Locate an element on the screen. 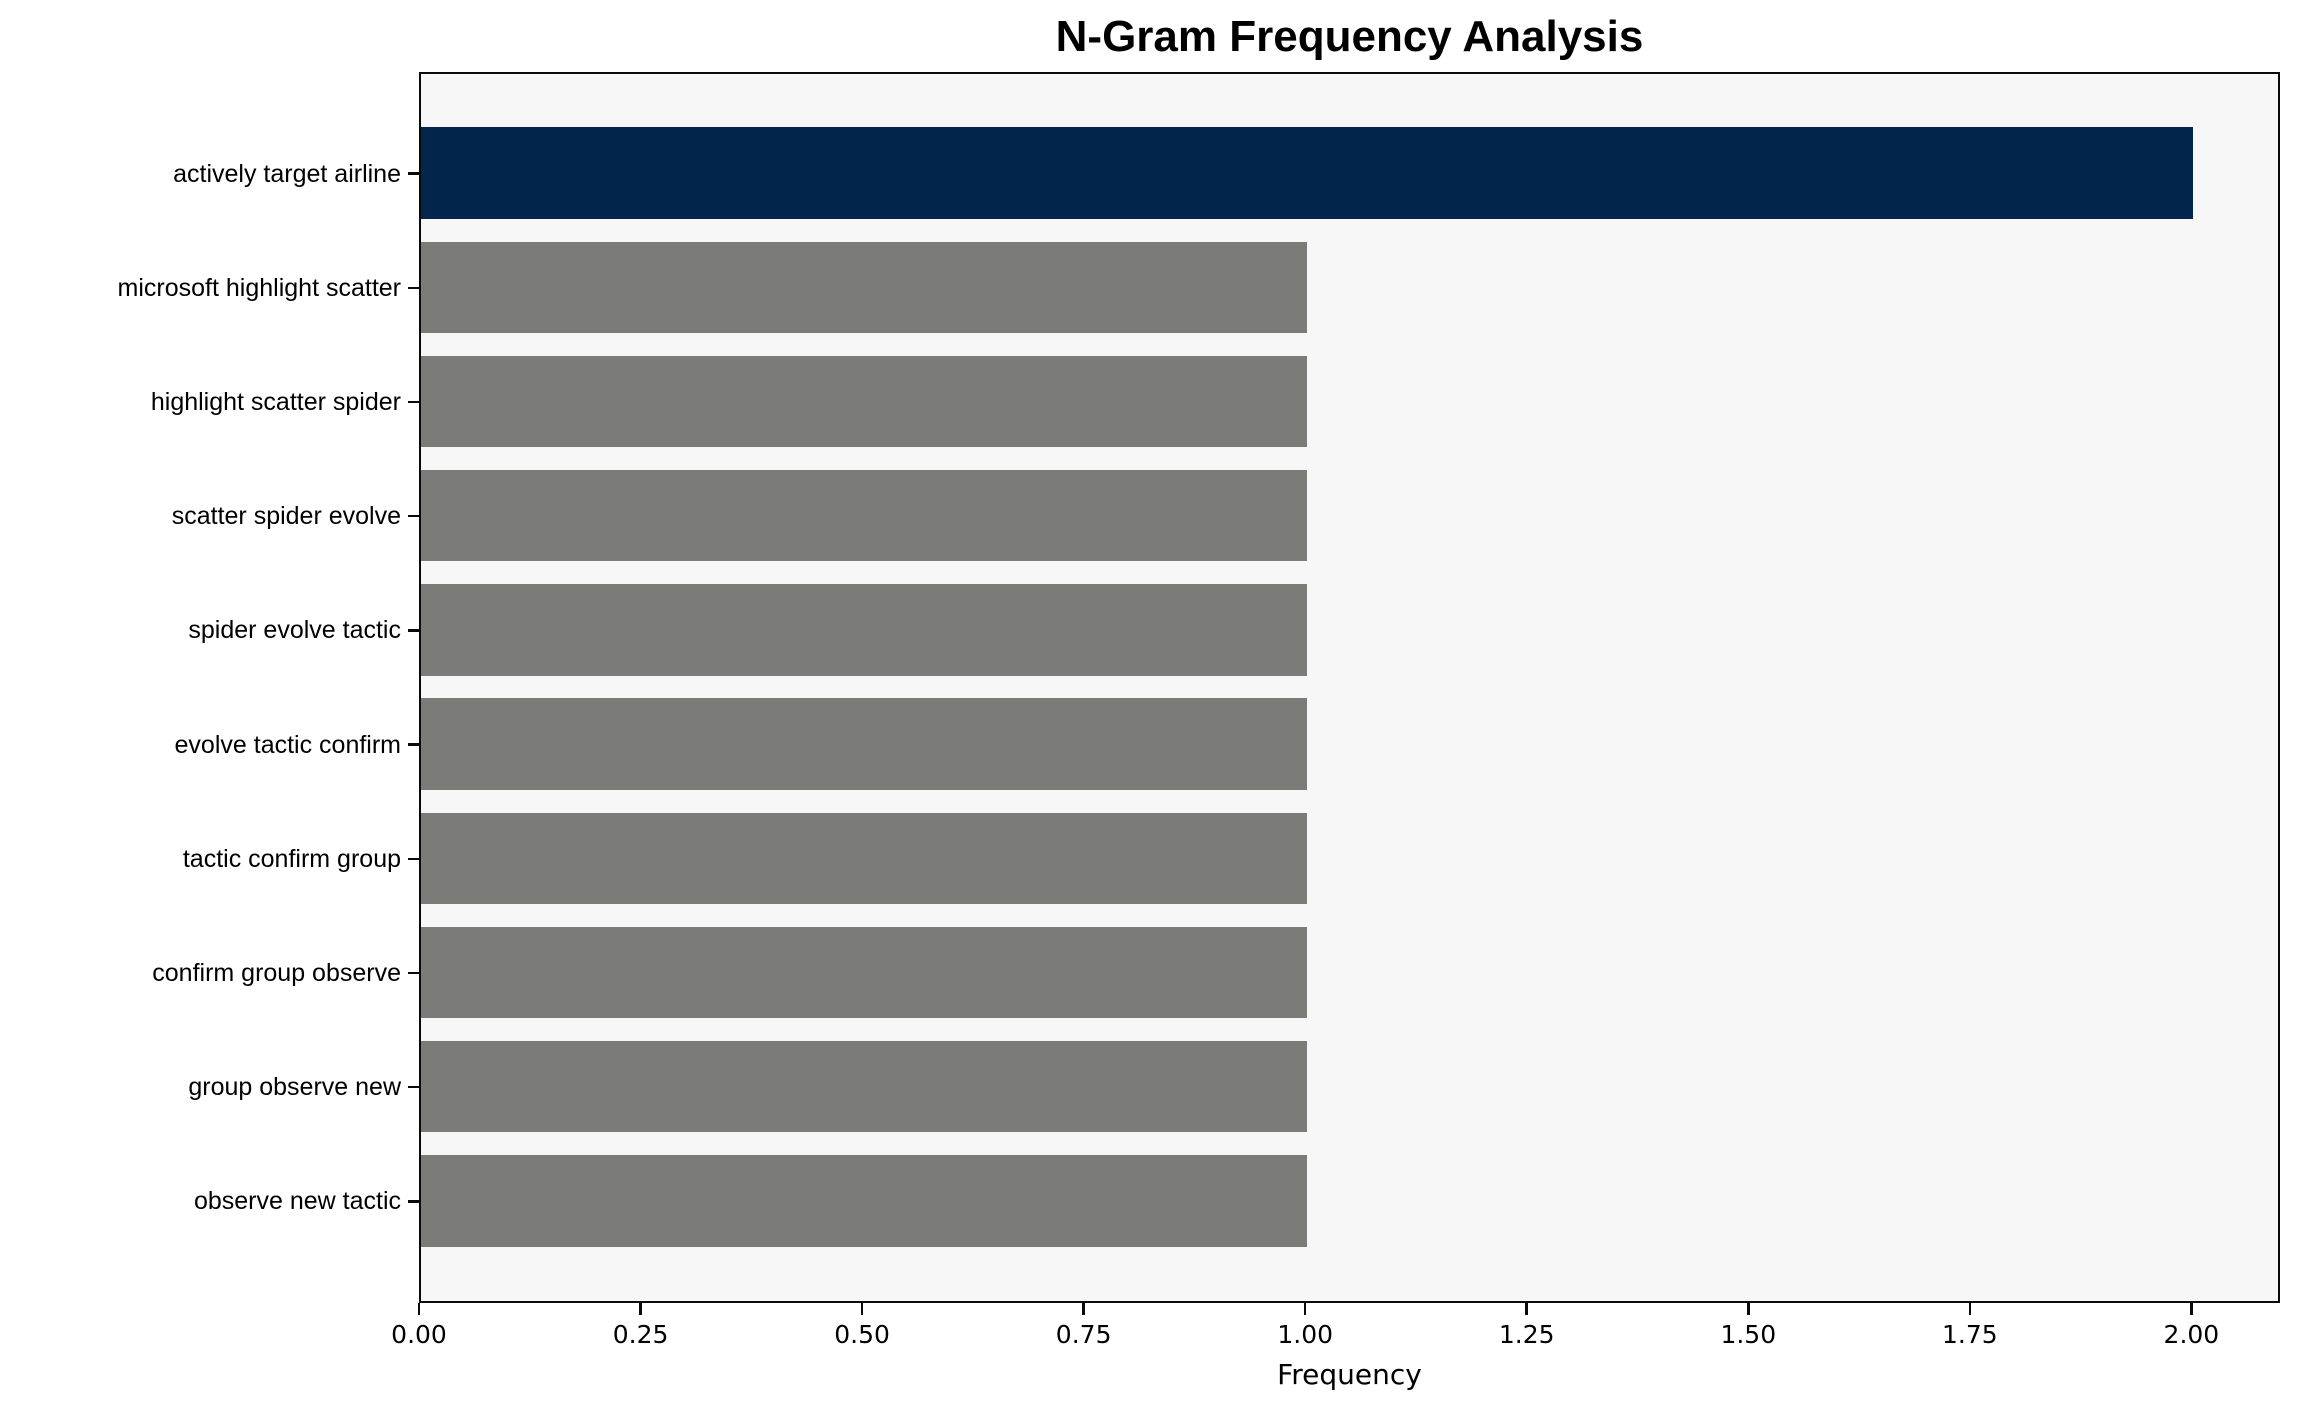 The width and height of the screenshot is (2297, 1414). y-tick-label: tactic confirm group is located at coordinates (291, 858).